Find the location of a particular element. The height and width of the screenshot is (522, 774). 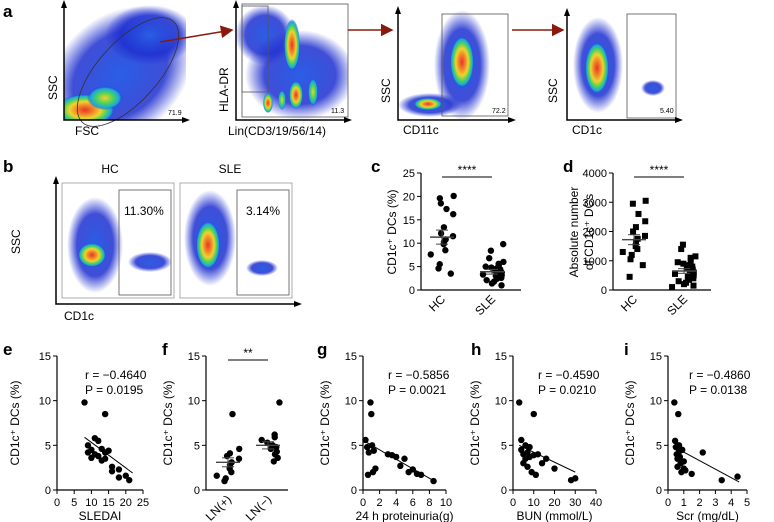

hc-gate is located at coordinates (145, 242).